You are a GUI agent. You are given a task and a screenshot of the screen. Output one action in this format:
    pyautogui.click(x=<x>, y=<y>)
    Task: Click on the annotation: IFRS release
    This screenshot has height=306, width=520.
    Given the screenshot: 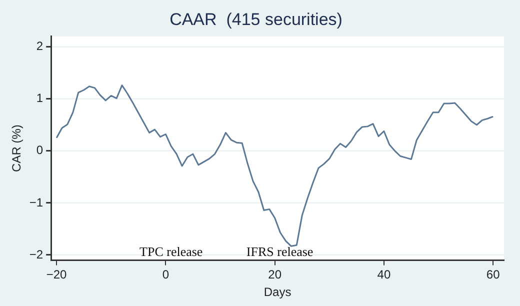 What is the action you would take?
    pyautogui.click(x=280, y=252)
    